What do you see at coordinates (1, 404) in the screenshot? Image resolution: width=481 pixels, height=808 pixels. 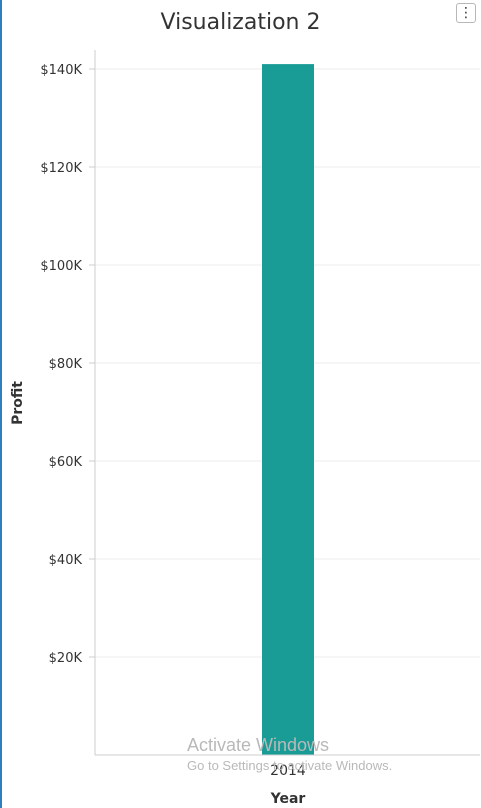 I see `window-left-edge` at bounding box center [1, 404].